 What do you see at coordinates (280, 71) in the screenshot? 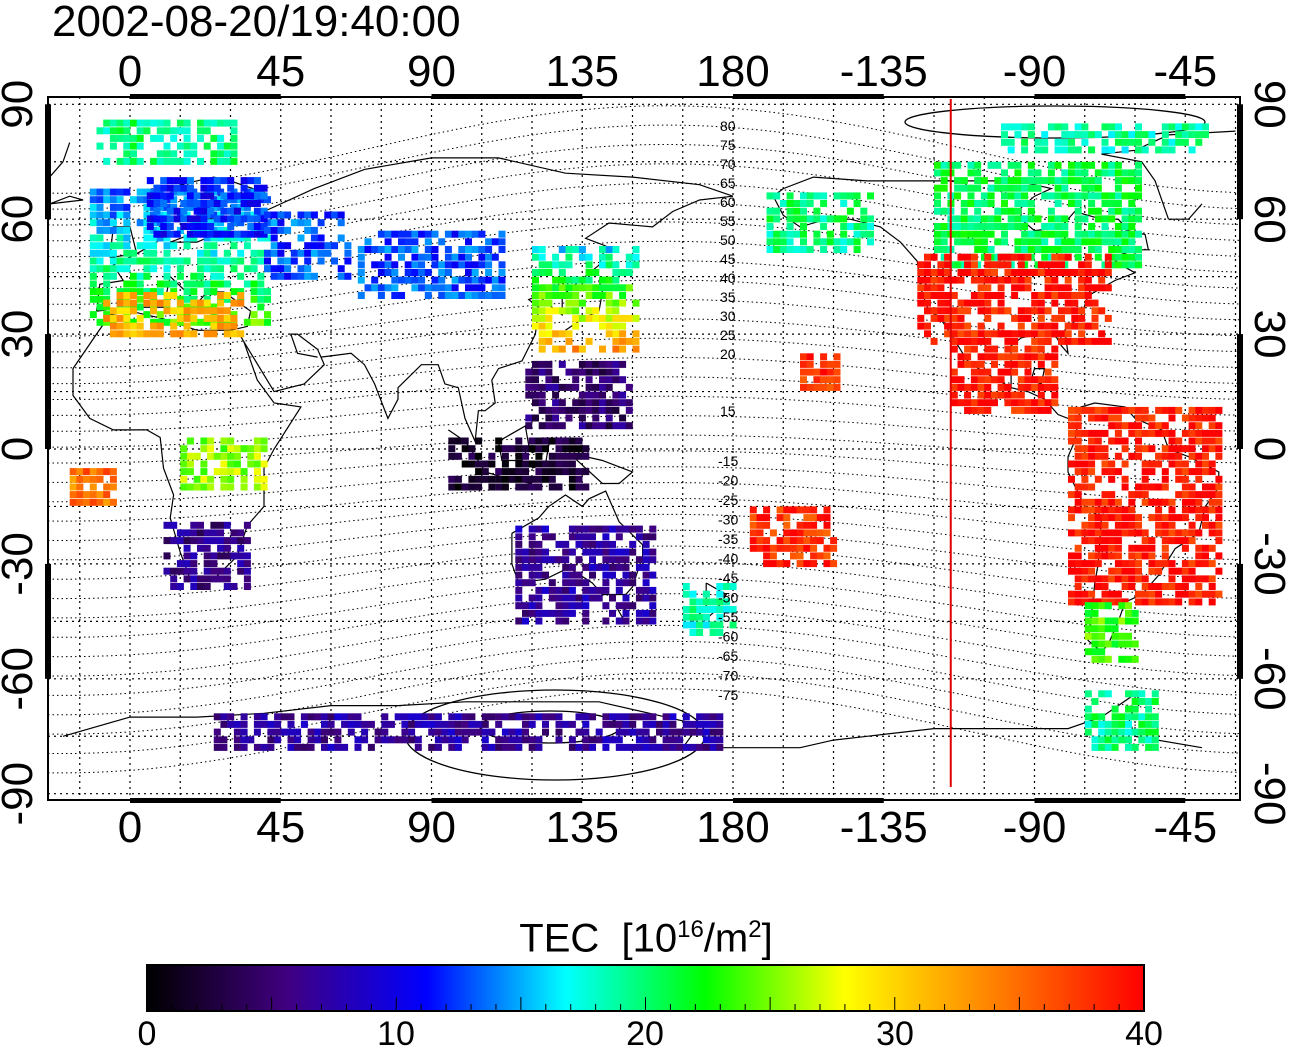
I see `lon-tick-top: 45` at bounding box center [280, 71].